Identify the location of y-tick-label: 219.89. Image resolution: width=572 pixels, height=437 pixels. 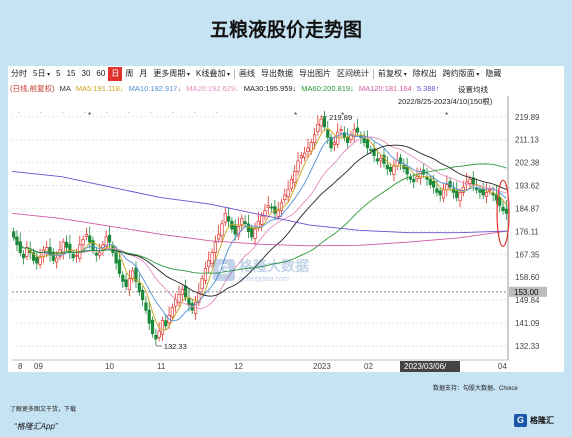
(527, 117).